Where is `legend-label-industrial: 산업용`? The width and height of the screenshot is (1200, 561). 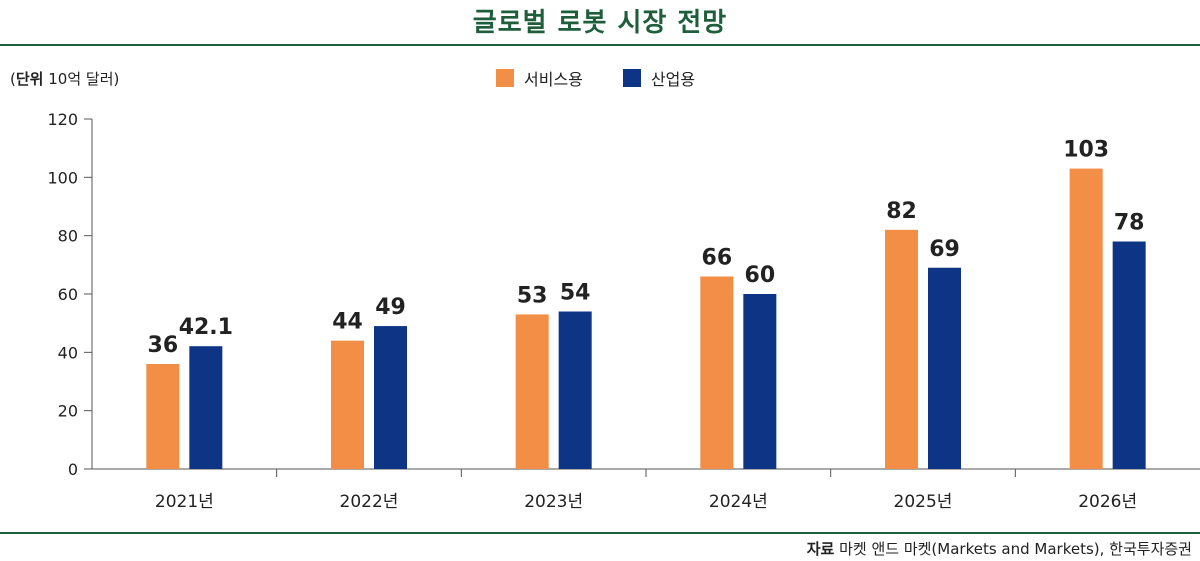 legend-label-industrial: 산업용 is located at coordinates (673, 79).